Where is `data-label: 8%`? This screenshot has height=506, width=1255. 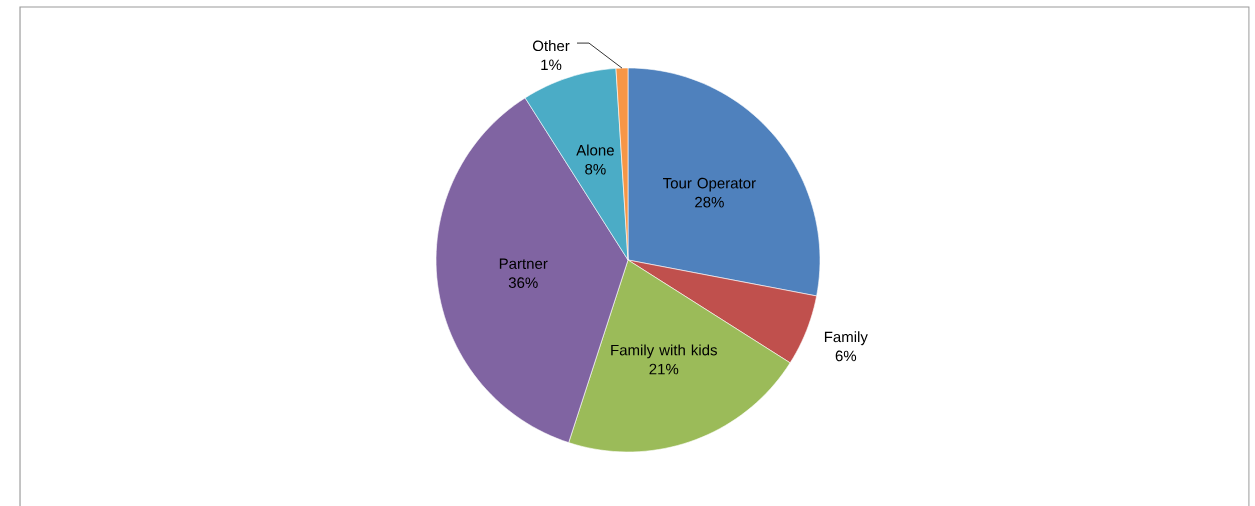
data-label: 8% is located at coordinates (595, 169).